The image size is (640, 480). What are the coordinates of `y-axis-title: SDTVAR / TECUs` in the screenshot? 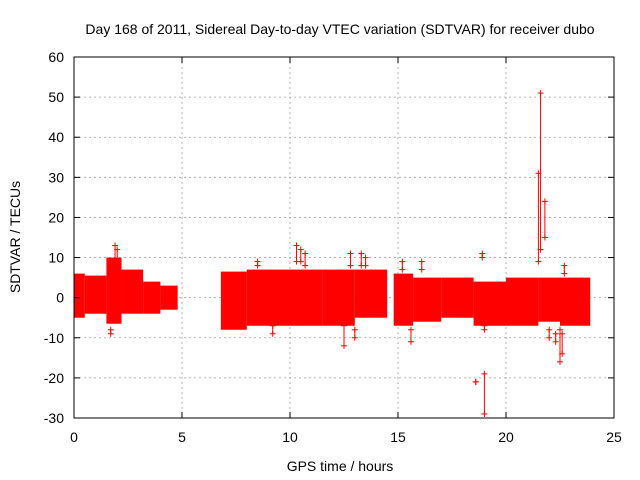 It's located at (15, 237).